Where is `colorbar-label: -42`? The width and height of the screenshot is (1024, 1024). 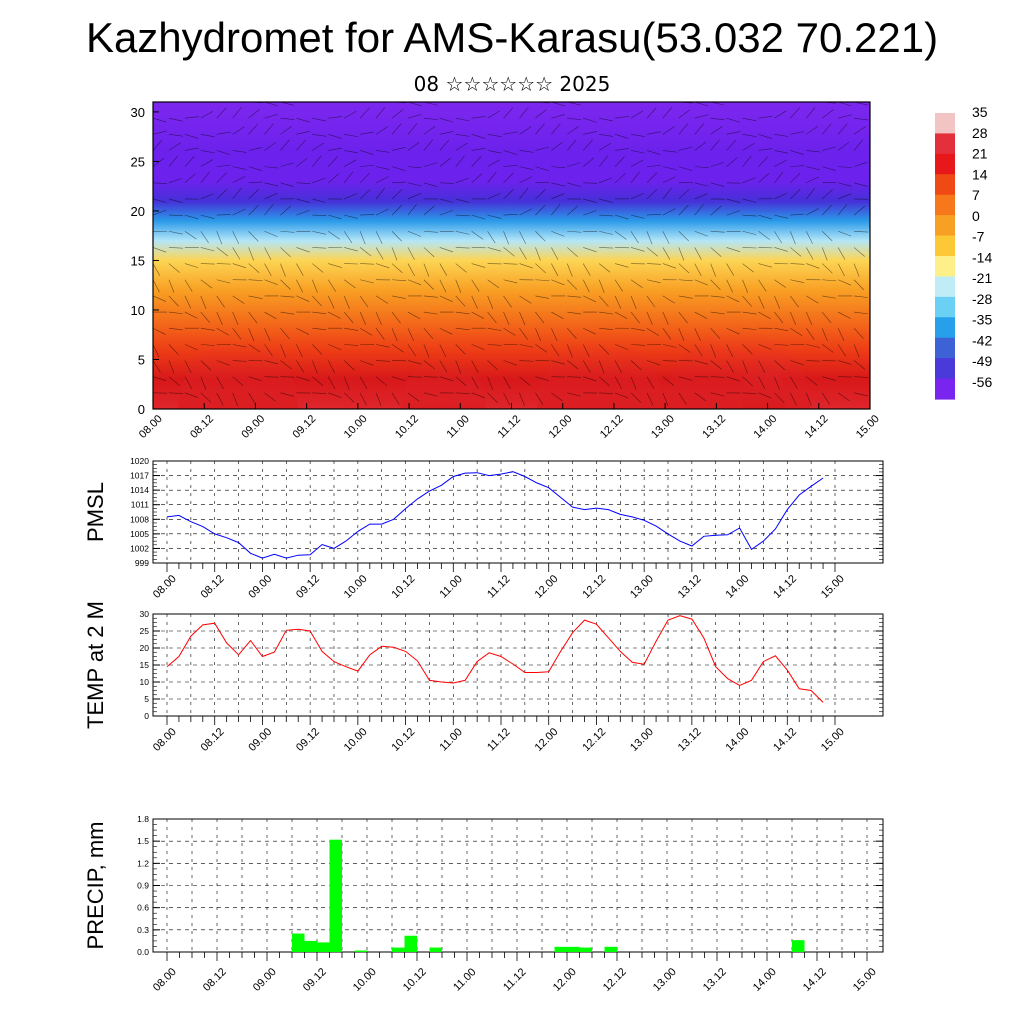
colorbar-label: -42 is located at coordinates (982, 340).